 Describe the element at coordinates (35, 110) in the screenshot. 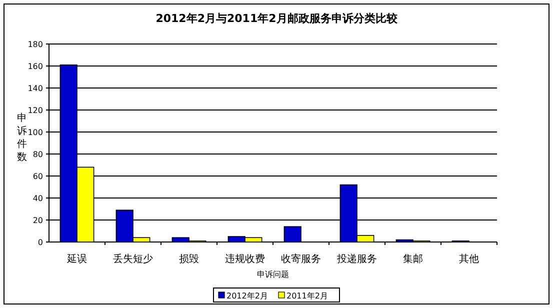

I see `y-tick-label: 120` at that location.